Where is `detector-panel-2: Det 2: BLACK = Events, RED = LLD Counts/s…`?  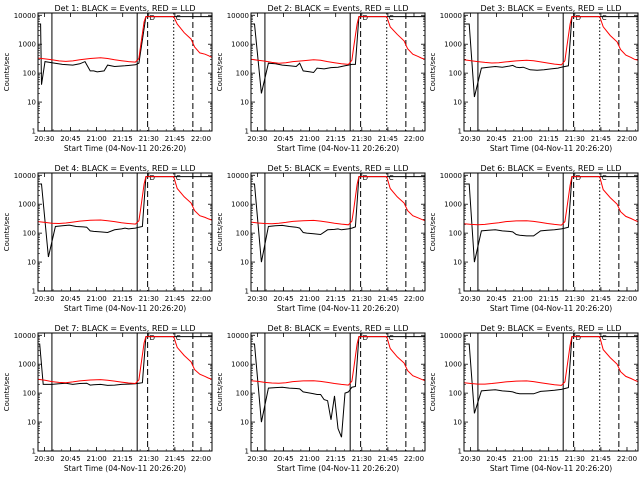
detector-panel-2: Det 2: BLACK = Events, RED = LLD Counts/s… is located at coordinates (321, 78).